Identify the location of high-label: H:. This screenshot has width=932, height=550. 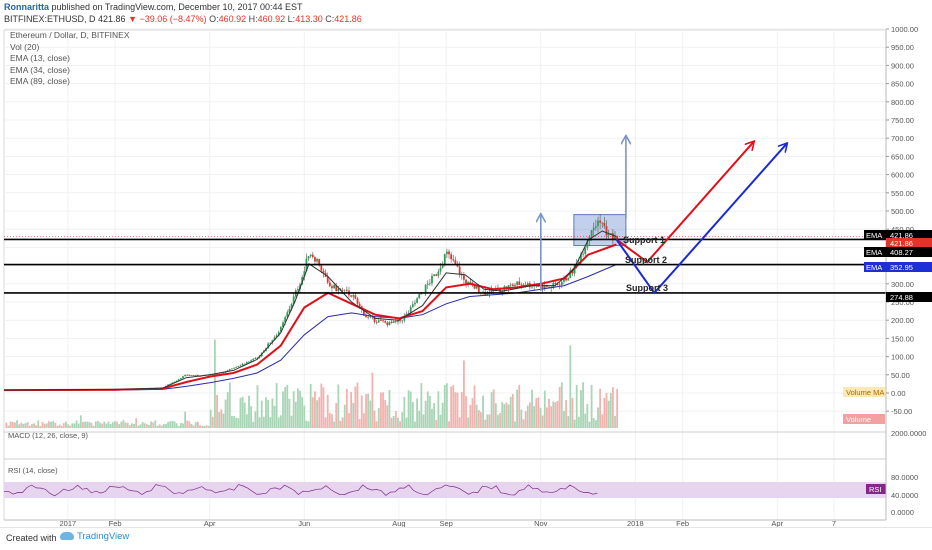
(253, 19).